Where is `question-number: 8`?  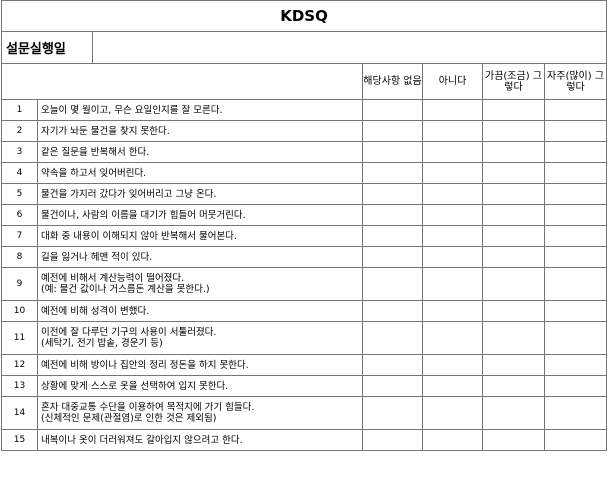 question-number: 8 is located at coordinates (19, 257).